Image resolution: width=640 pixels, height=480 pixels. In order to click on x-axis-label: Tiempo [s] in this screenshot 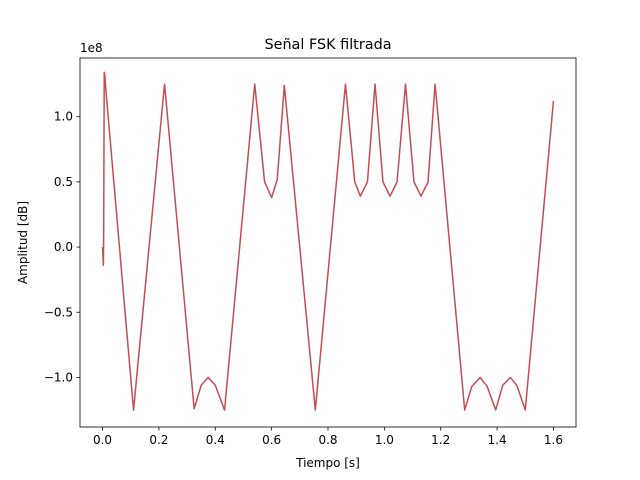, I will do `click(327, 463)`.